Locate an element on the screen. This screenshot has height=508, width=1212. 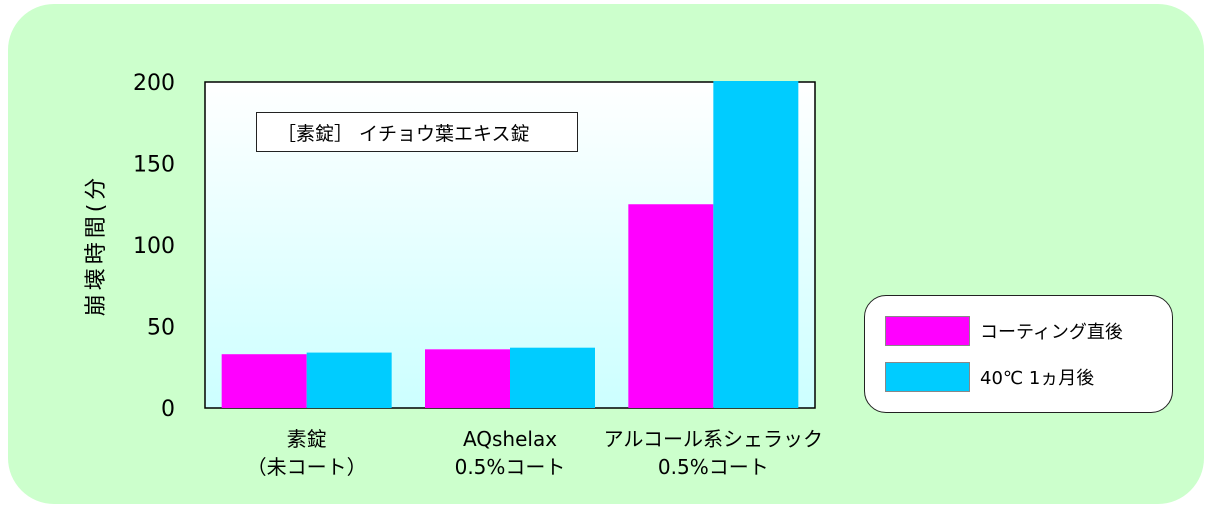
legend-item-series-1: コーティング直後 is located at coordinates (1004, 331).